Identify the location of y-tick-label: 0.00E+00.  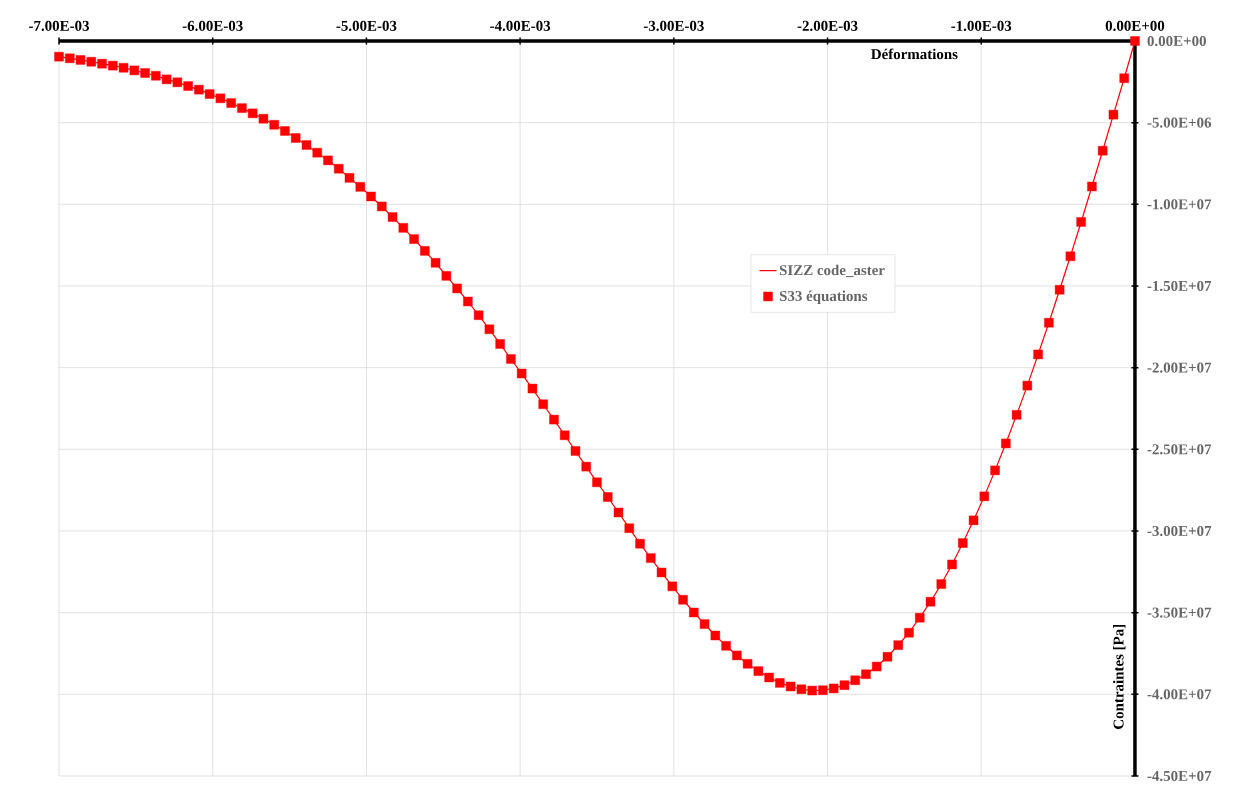
(1176, 41).